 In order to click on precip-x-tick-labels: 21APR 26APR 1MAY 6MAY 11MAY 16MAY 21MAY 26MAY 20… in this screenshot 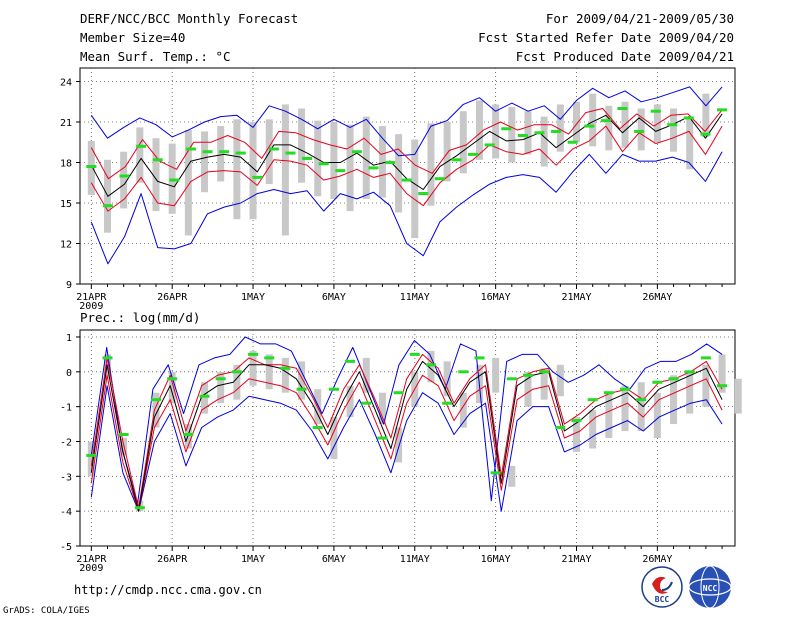, I will do `click(399, 560)`.